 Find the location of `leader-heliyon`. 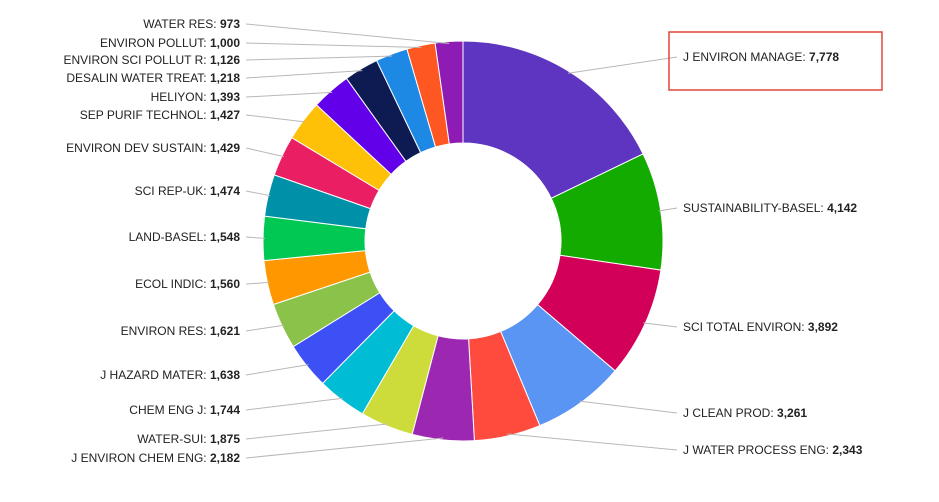

leader-heliyon is located at coordinates (289, 94).